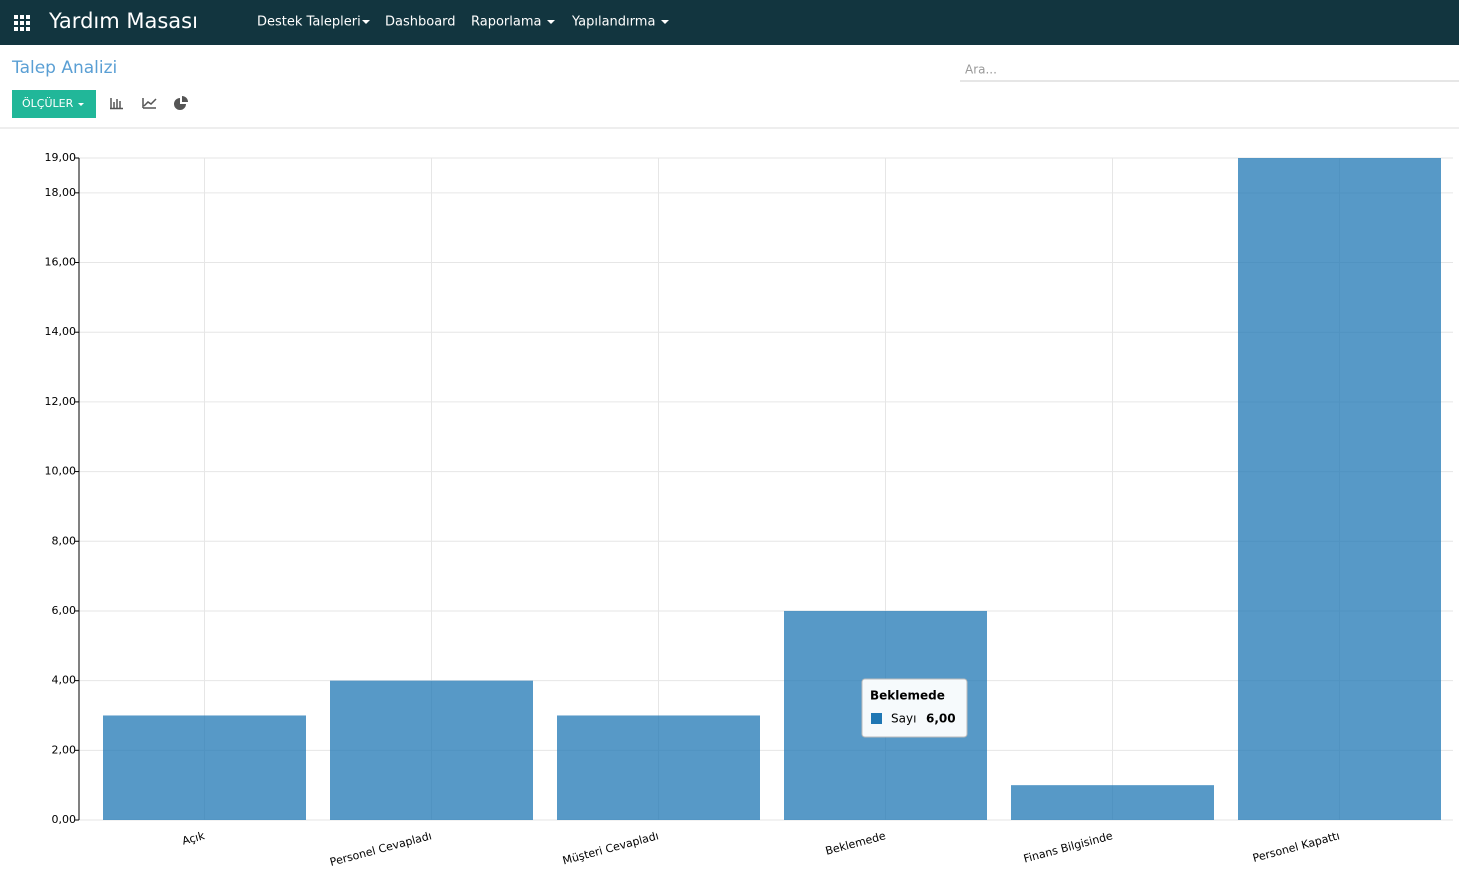 The width and height of the screenshot is (1459, 887). I want to click on navbar, so click(729, 22).